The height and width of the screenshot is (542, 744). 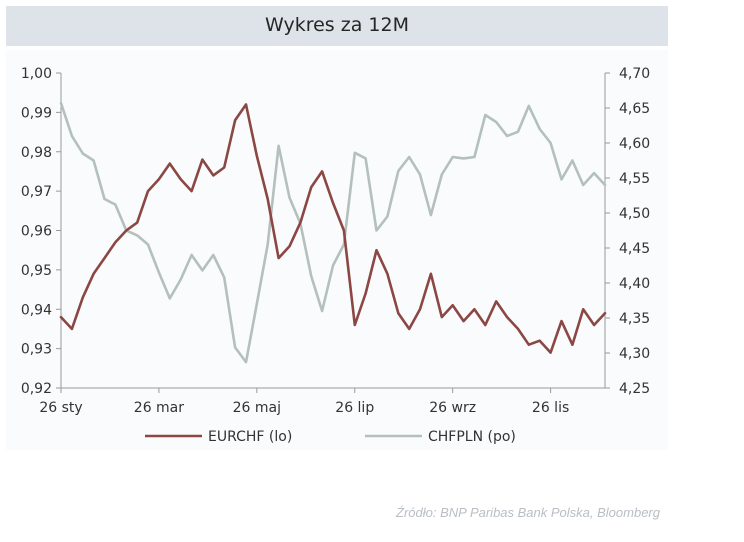 I want to click on x-tick-label: 26 mar, so click(x=159, y=408).